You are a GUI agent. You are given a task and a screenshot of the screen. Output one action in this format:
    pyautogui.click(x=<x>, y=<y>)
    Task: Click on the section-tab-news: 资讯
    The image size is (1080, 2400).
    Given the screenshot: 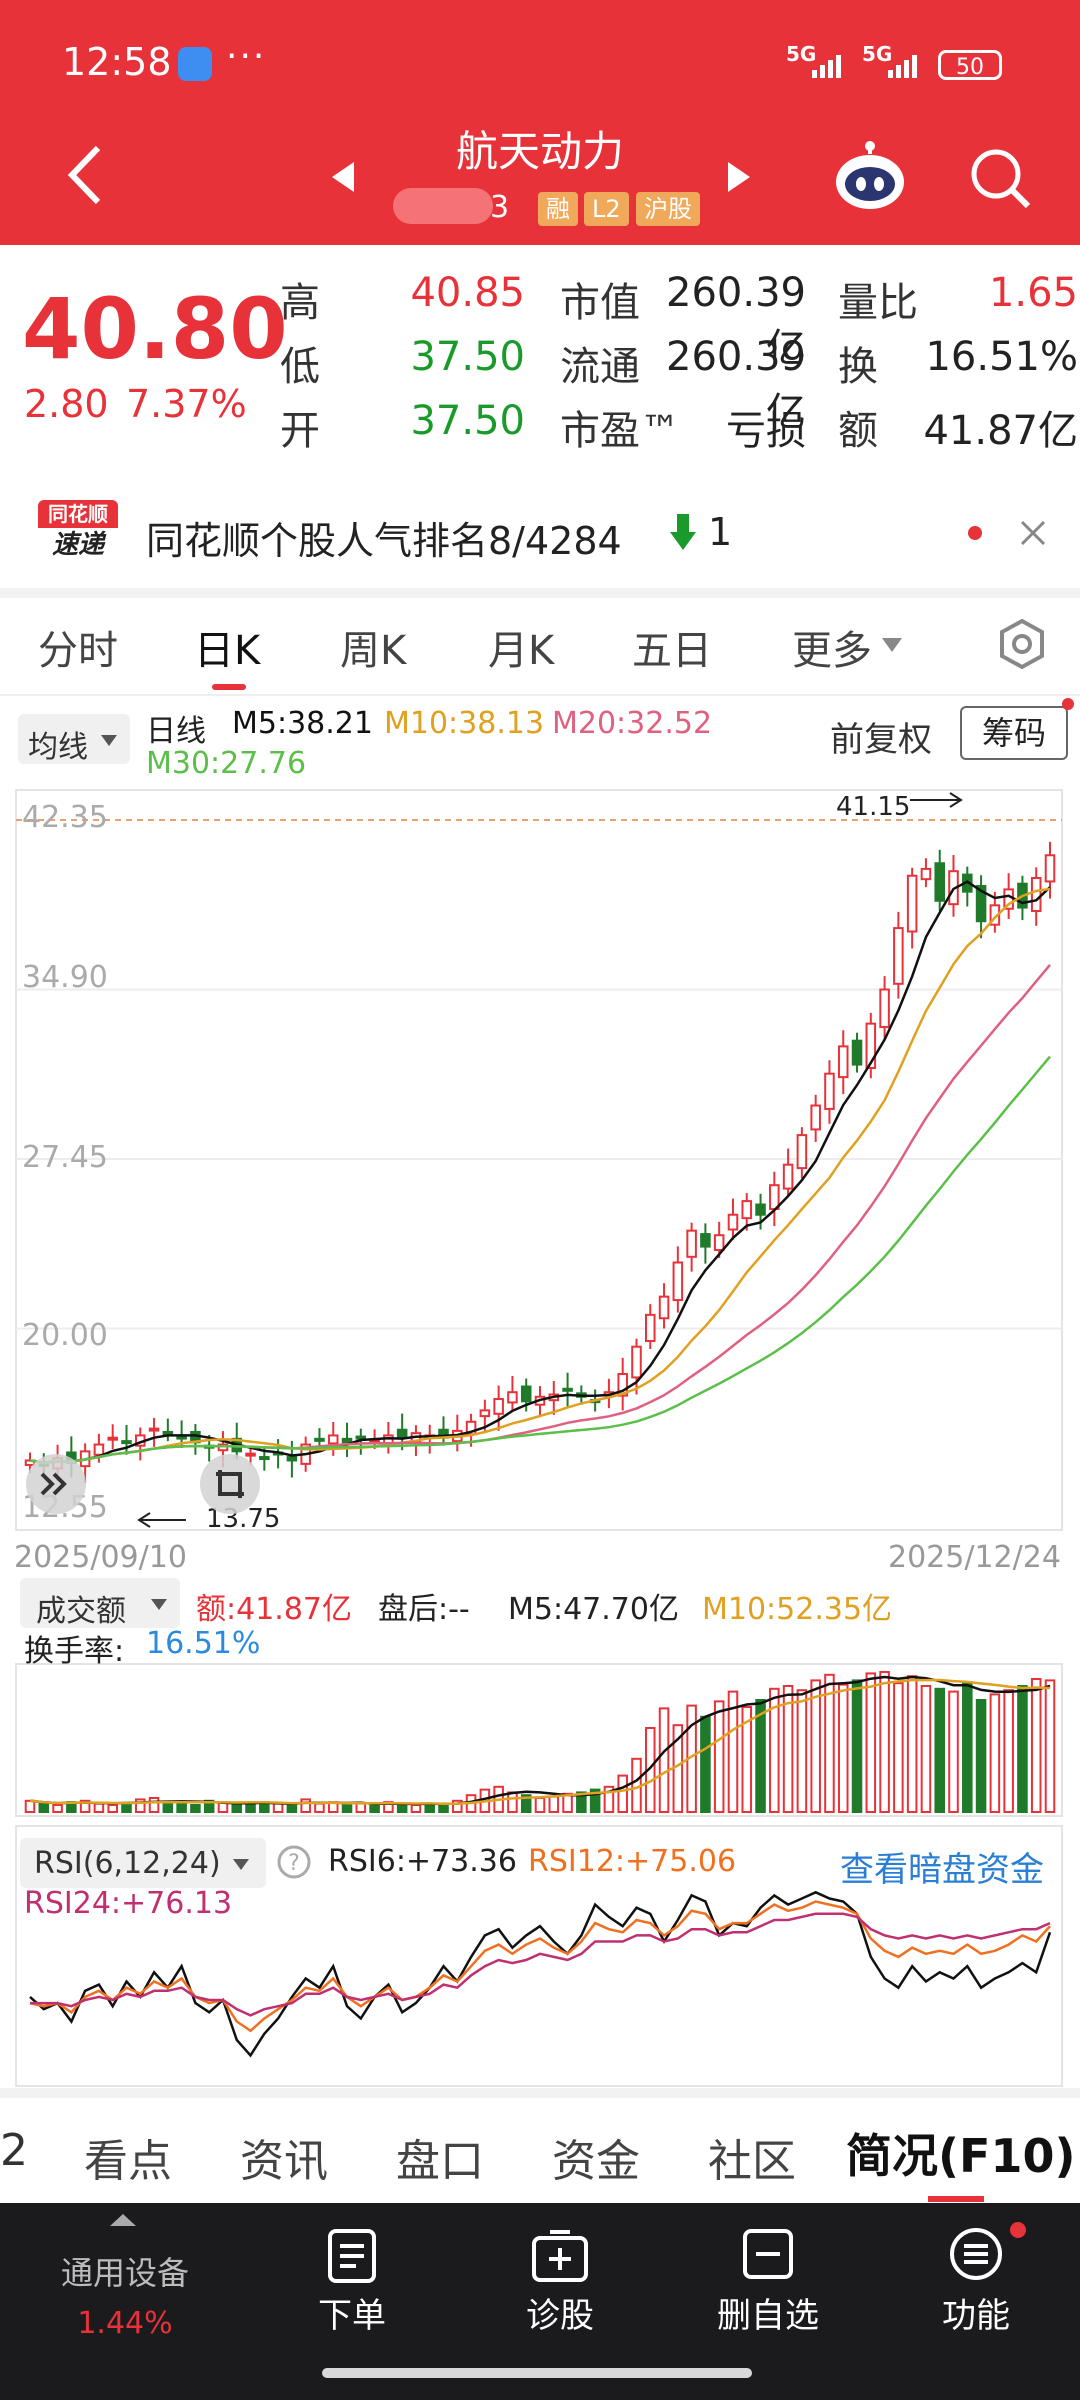 What is the action you would take?
    pyautogui.click(x=284, y=2161)
    